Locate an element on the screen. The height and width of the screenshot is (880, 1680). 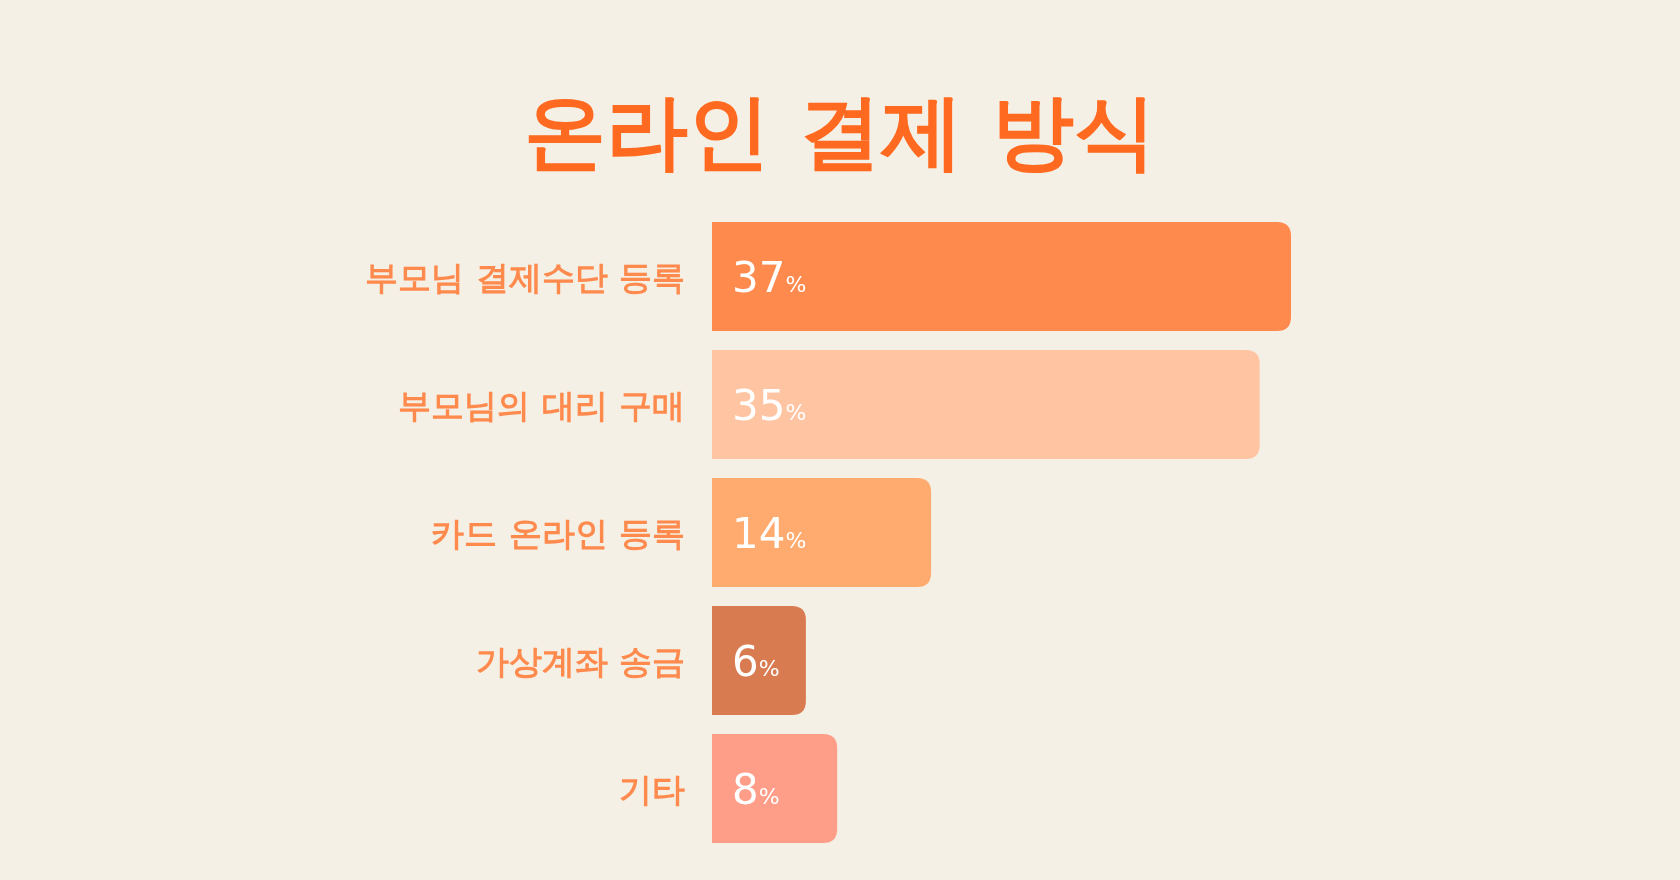
y-tick-label: 가상계좌 송금 is located at coordinates (580, 661).